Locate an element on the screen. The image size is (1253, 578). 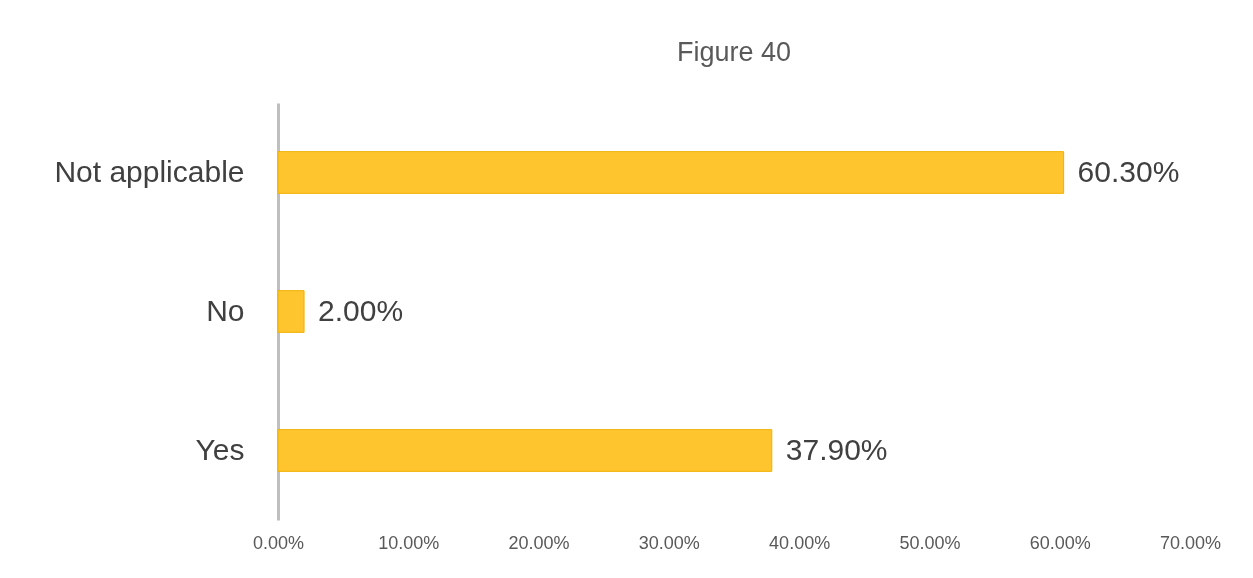
x-tick-label: 70.00% is located at coordinates (1190, 542).